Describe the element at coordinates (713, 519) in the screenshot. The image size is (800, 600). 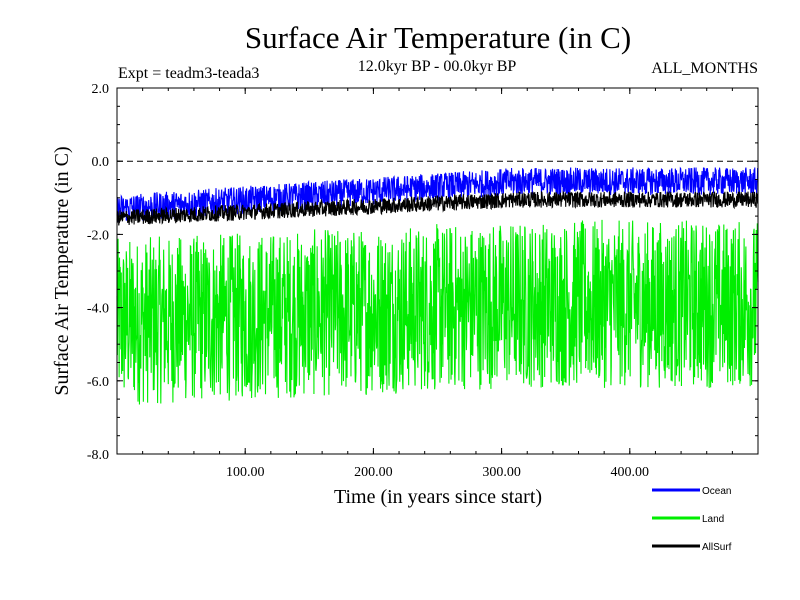
I see `legend-label-land: Land` at that location.